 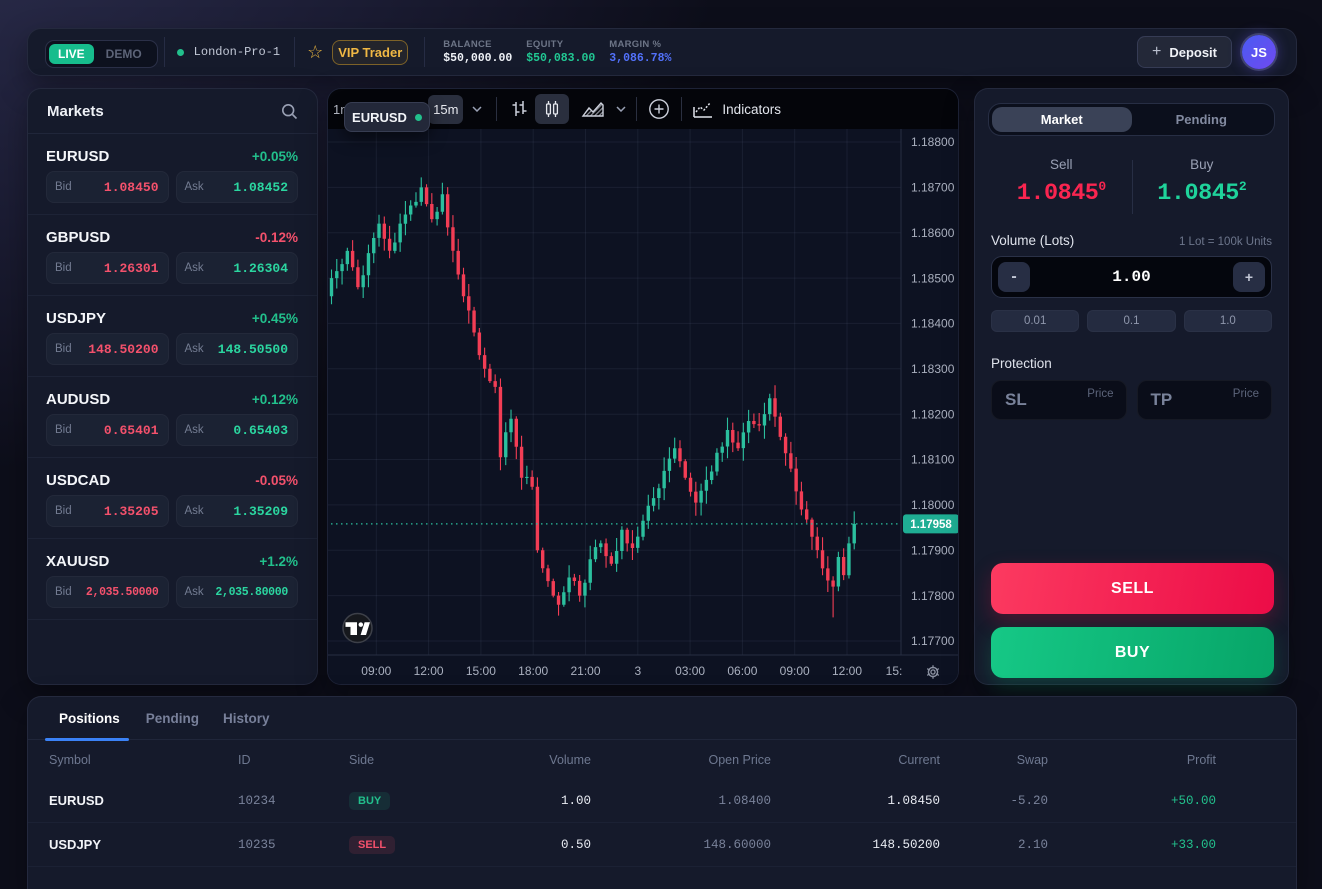 What do you see at coordinates (637, 671) in the screenshot?
I see `svg-text: 3` at bounding box center [637, 671].